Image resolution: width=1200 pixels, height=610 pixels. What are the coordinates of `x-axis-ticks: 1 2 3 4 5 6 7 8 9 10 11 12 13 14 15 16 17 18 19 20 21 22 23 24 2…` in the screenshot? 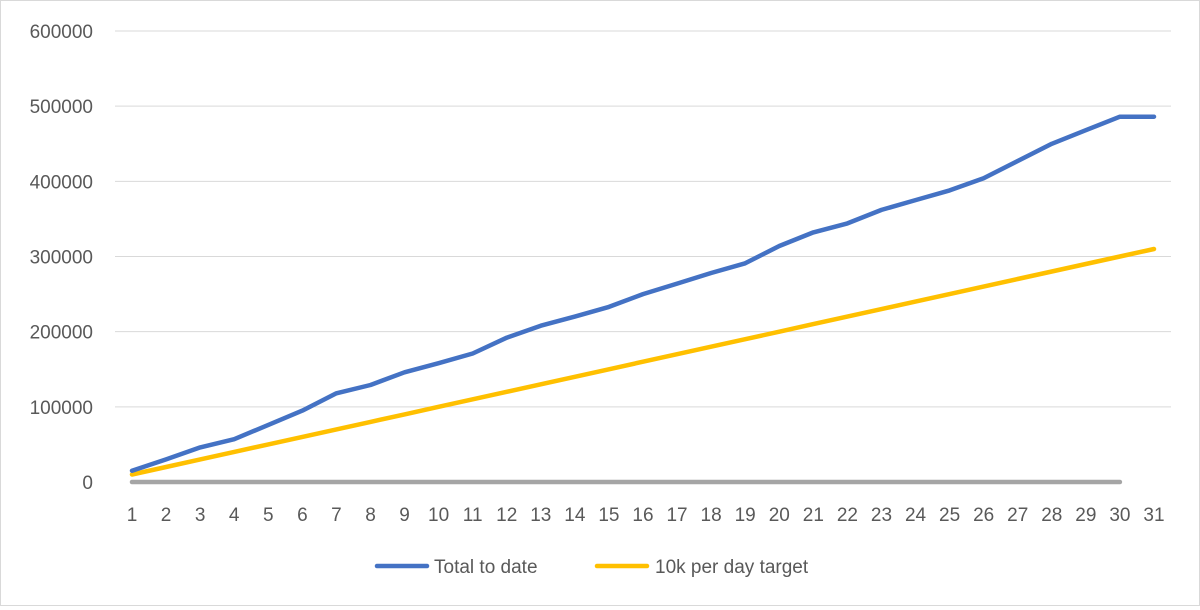 It's located at (646, 515).